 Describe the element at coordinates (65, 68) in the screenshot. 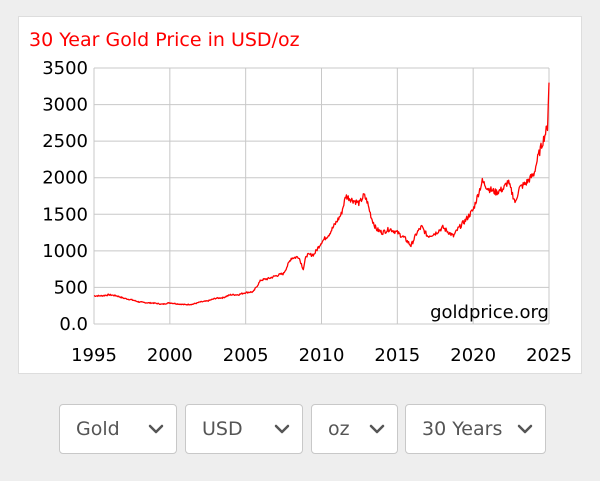

I see `y-tick-label: 3500` at that location.